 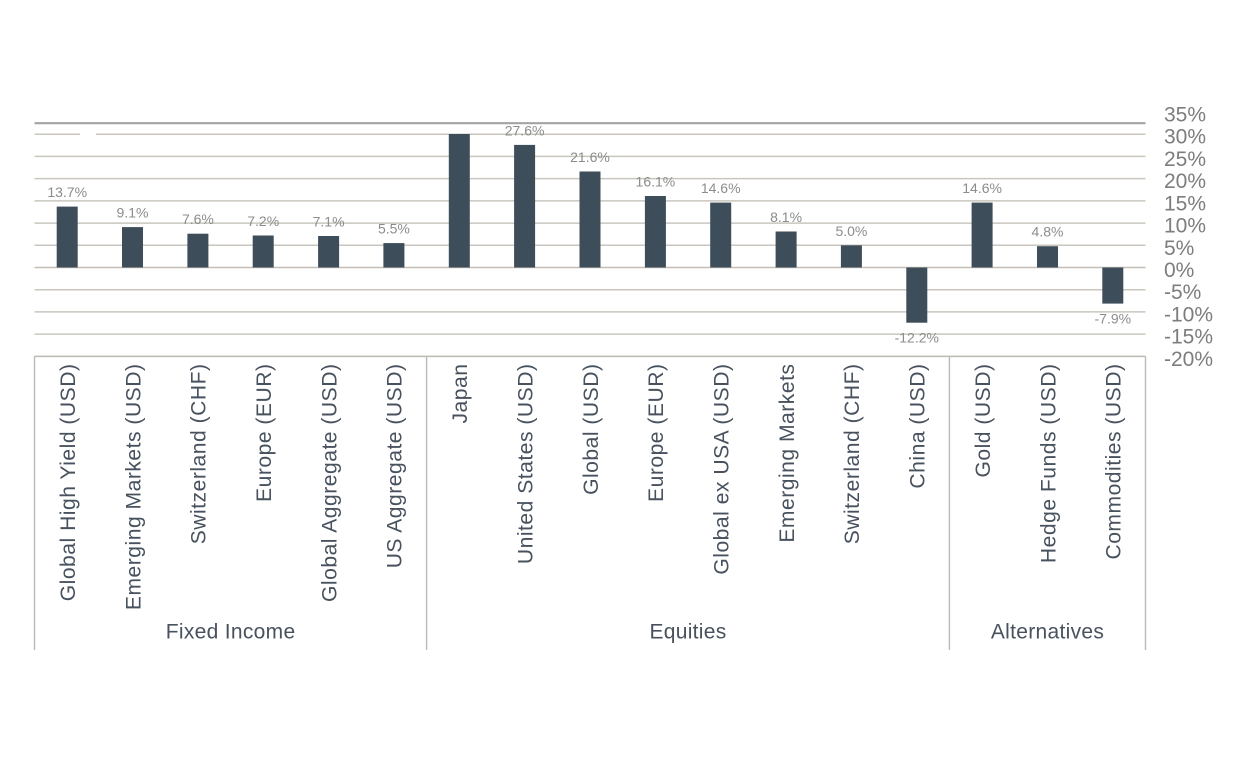 I want to click on svg-text: US Aggregate (USD), so click(x=395, y=466).